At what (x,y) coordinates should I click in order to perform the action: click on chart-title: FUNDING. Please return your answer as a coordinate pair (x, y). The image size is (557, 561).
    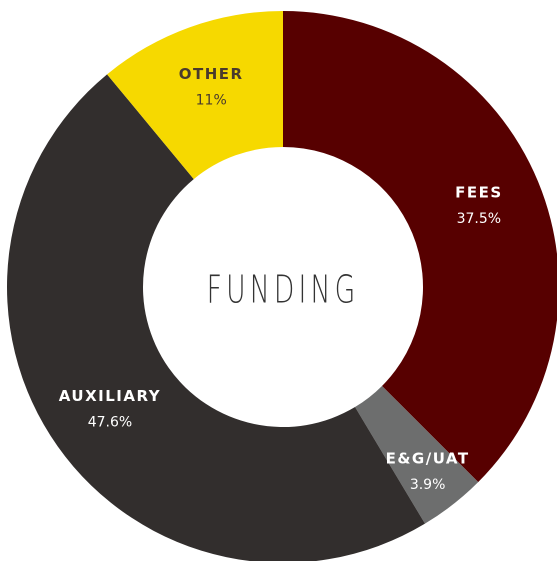
    Looking at the image, I should click on (283, 290).